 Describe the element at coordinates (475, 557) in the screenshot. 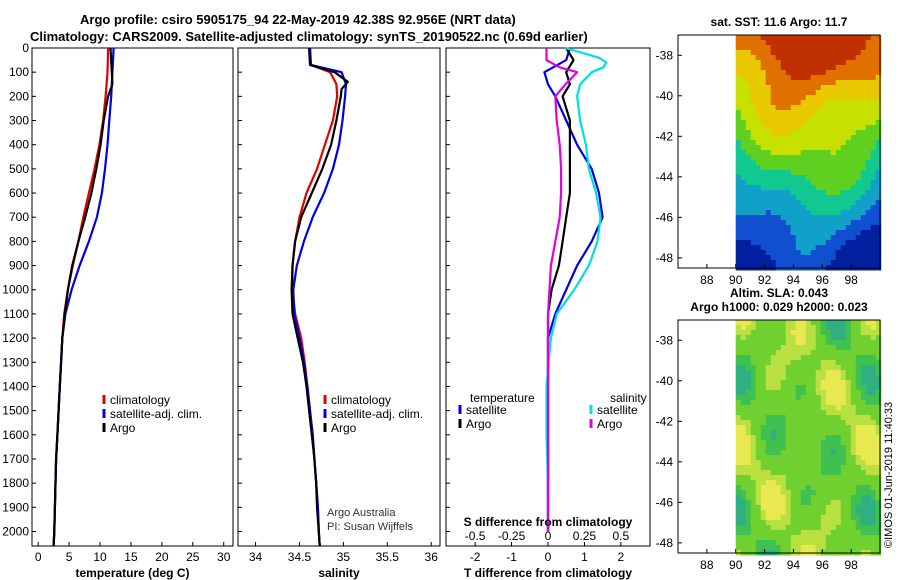

I see `x-tick-label: -2` at that location.